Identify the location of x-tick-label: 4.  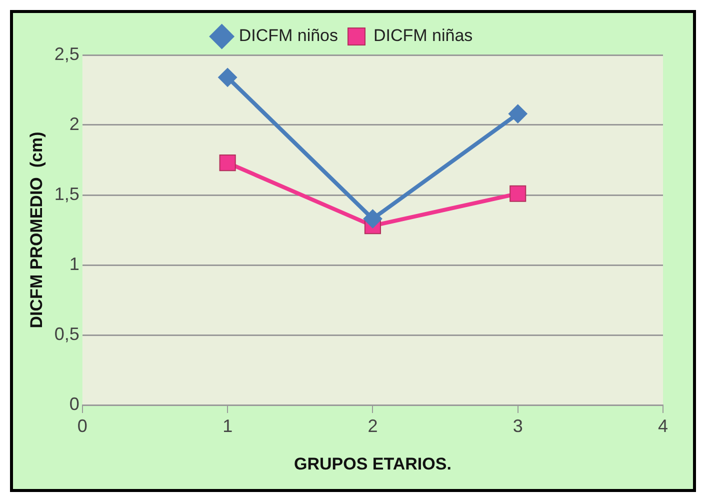
(663, 426).